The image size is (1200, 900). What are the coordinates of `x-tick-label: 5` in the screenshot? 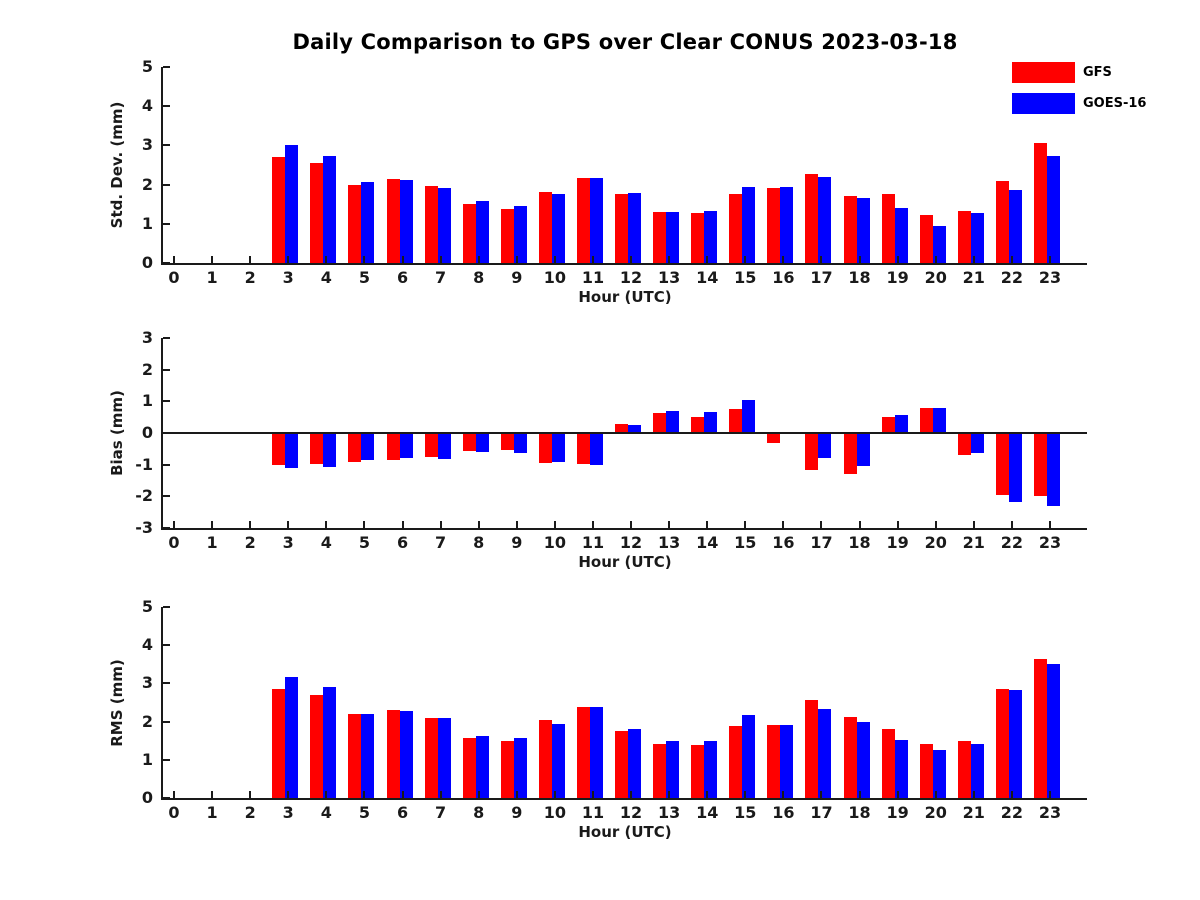 It's located at (364, 812).